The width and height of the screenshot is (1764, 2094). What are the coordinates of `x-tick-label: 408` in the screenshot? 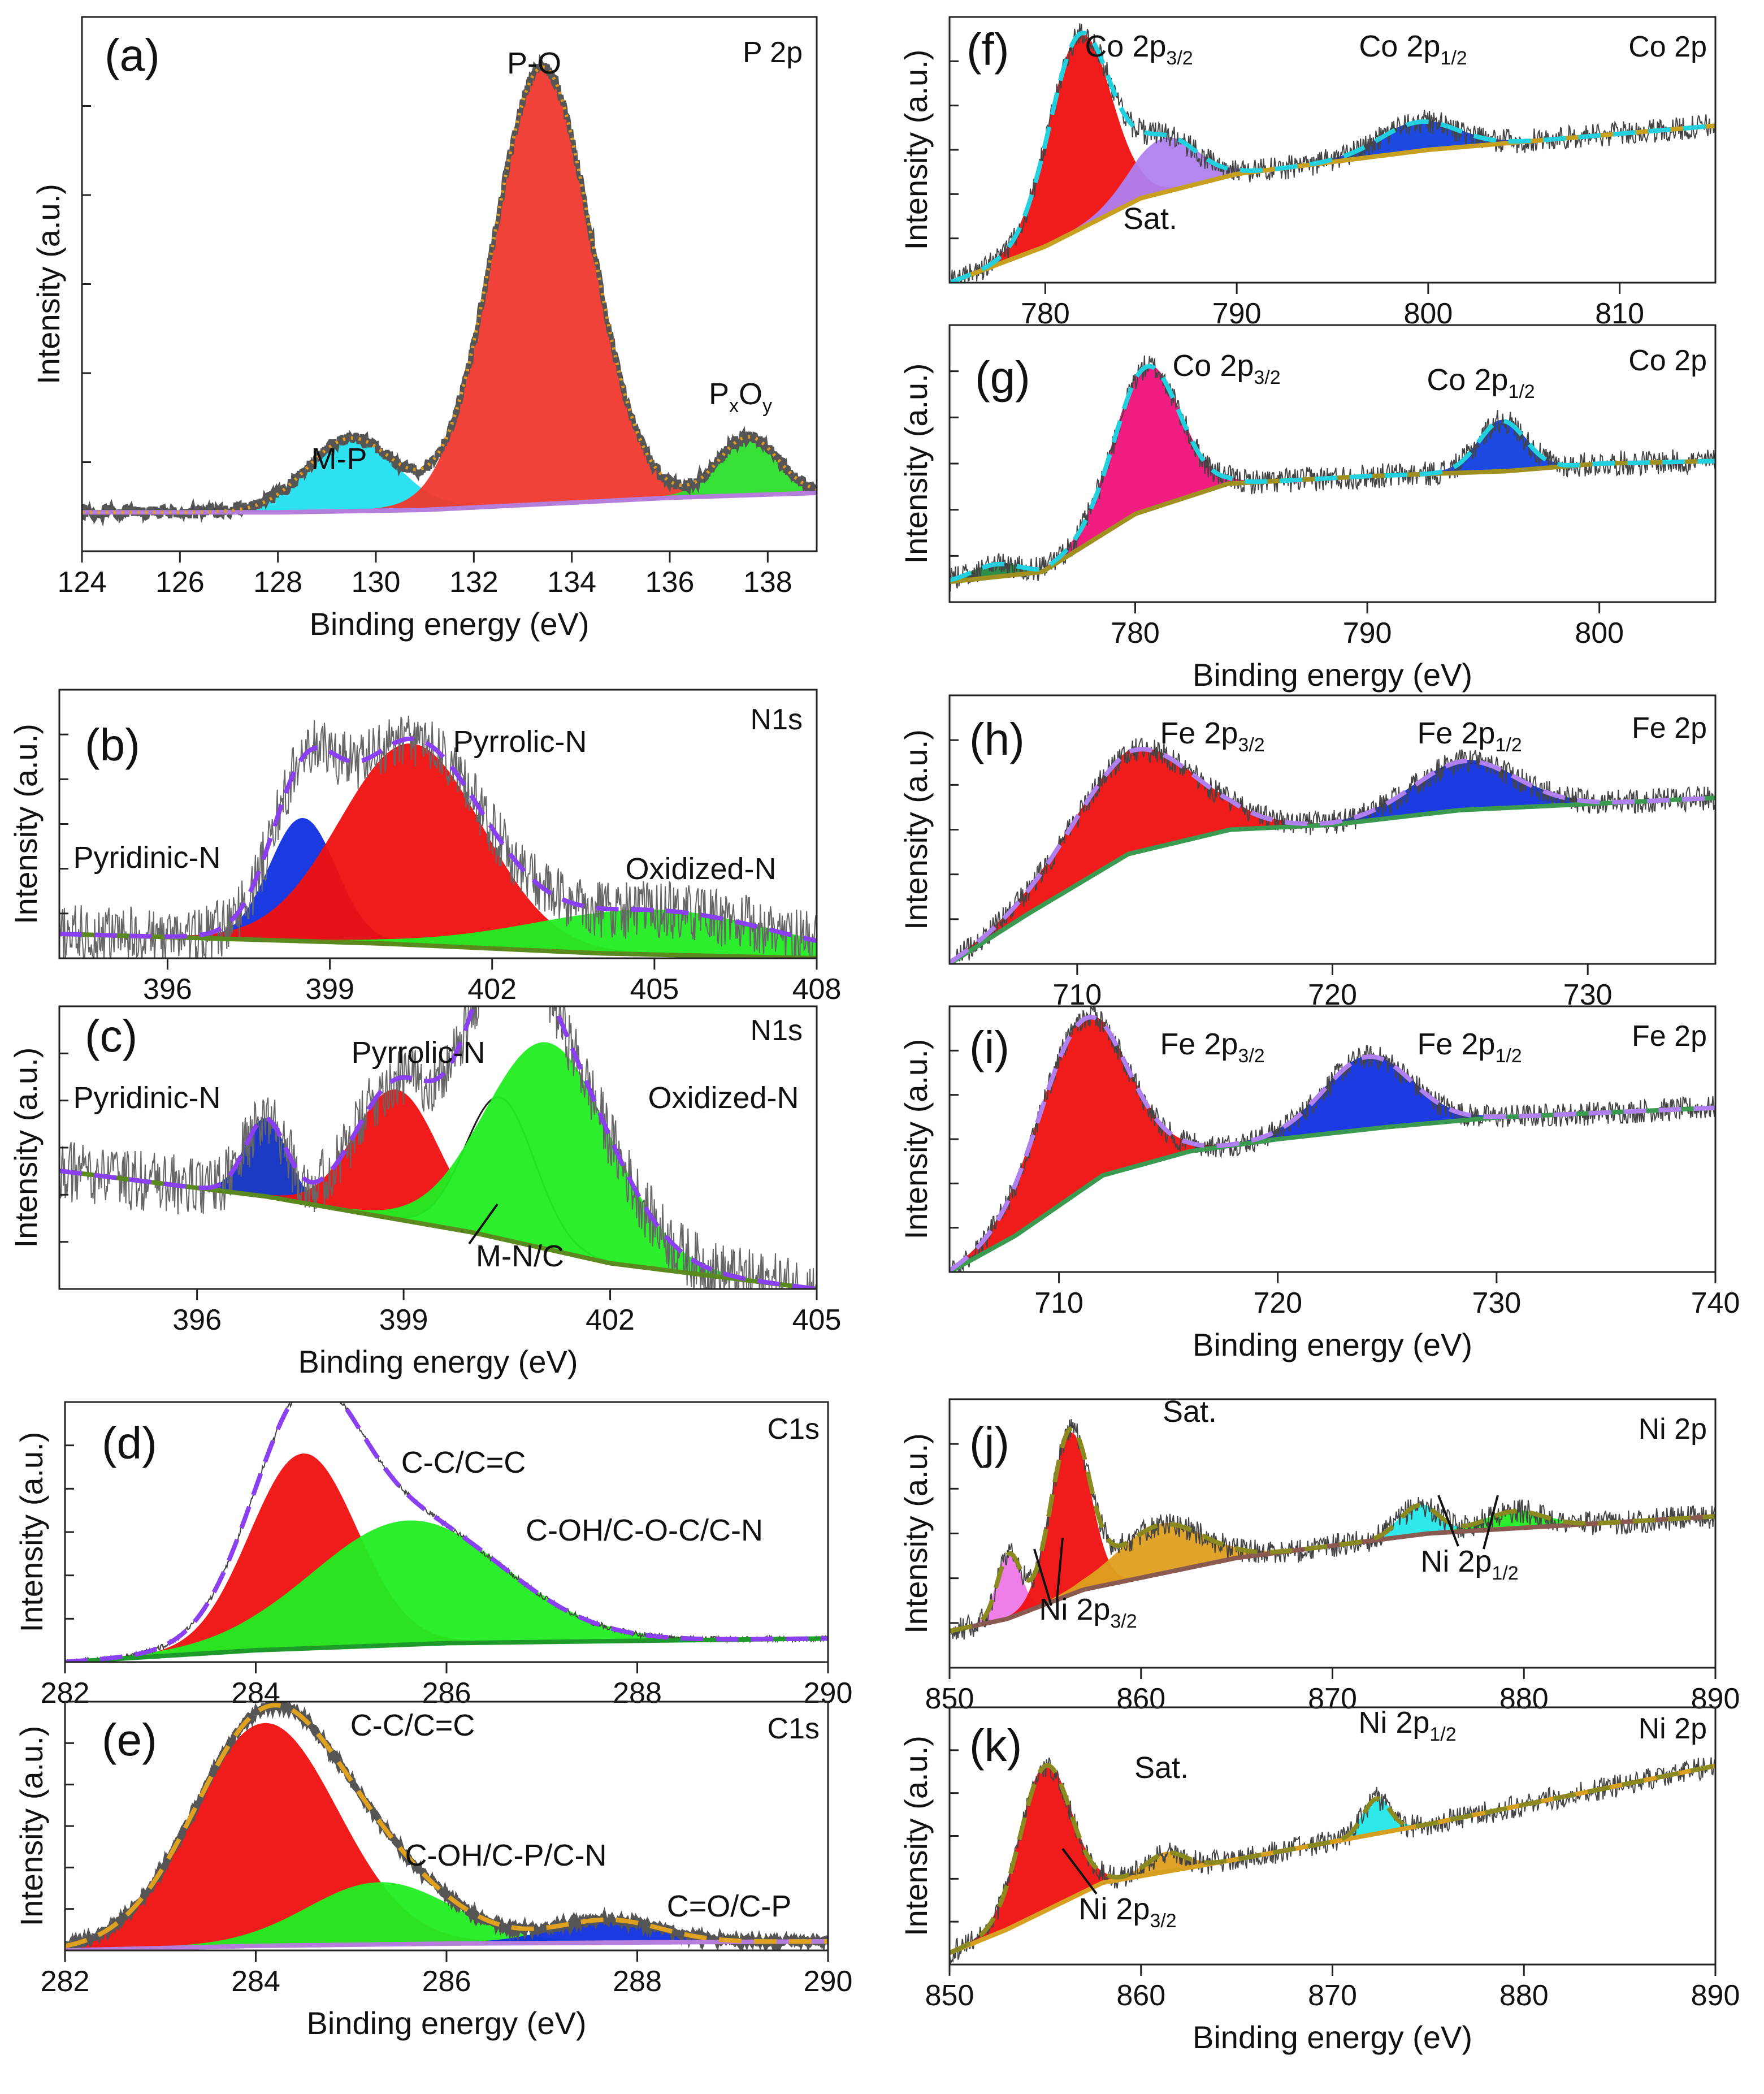 It's located at (817, 989).